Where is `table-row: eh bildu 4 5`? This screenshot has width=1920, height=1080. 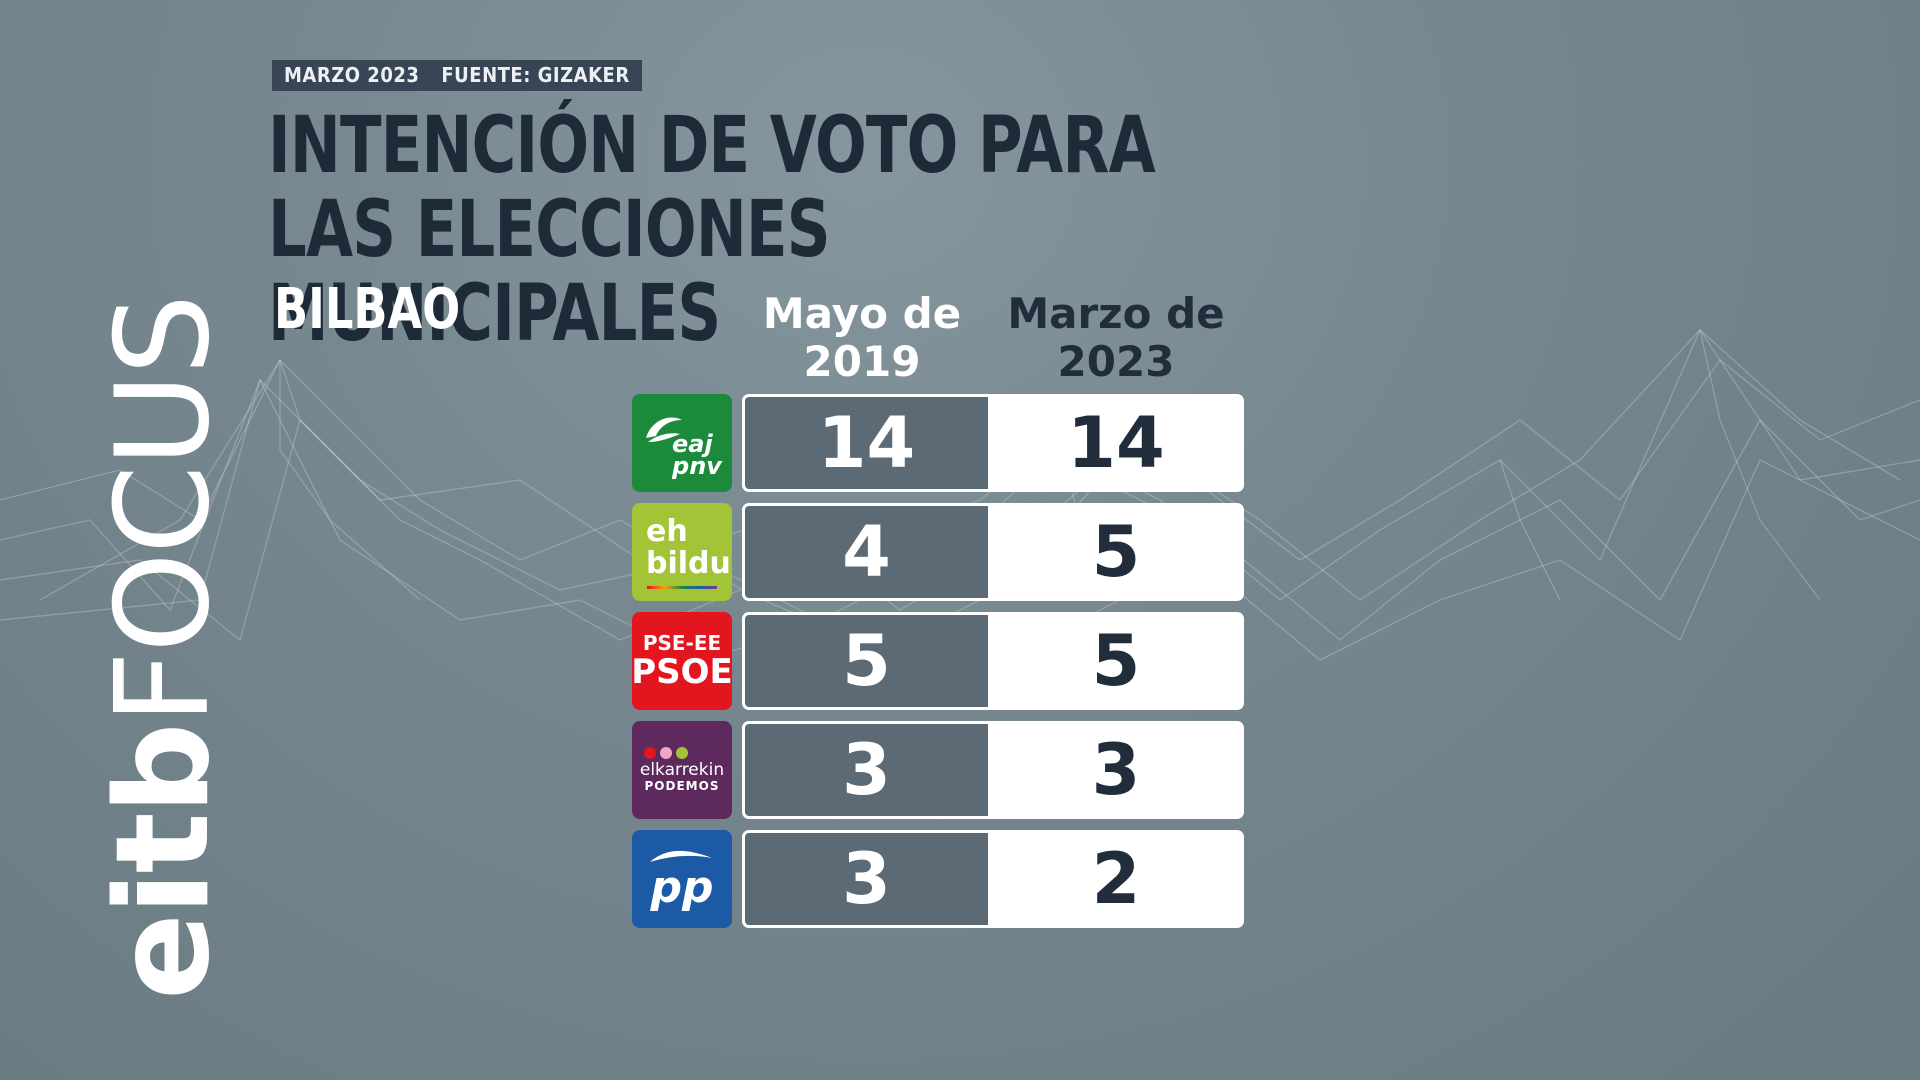
table-row: eh bildu 4 5 is located at coordinates (938, 552).